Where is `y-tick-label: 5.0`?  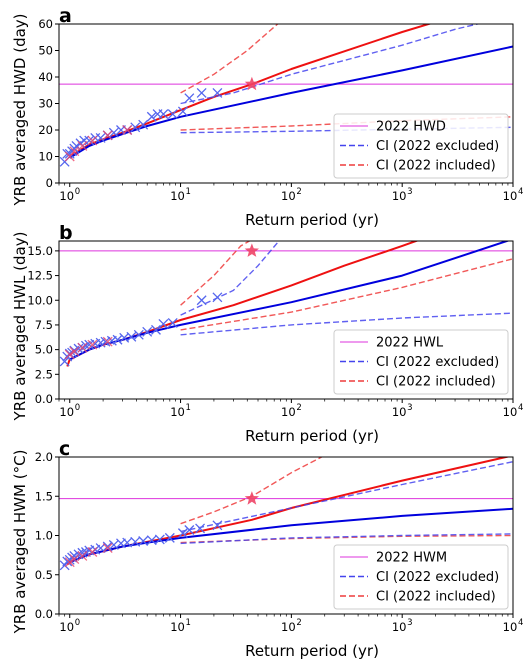
y-tick-label: 5.0 is located at coordinates (44, 350).